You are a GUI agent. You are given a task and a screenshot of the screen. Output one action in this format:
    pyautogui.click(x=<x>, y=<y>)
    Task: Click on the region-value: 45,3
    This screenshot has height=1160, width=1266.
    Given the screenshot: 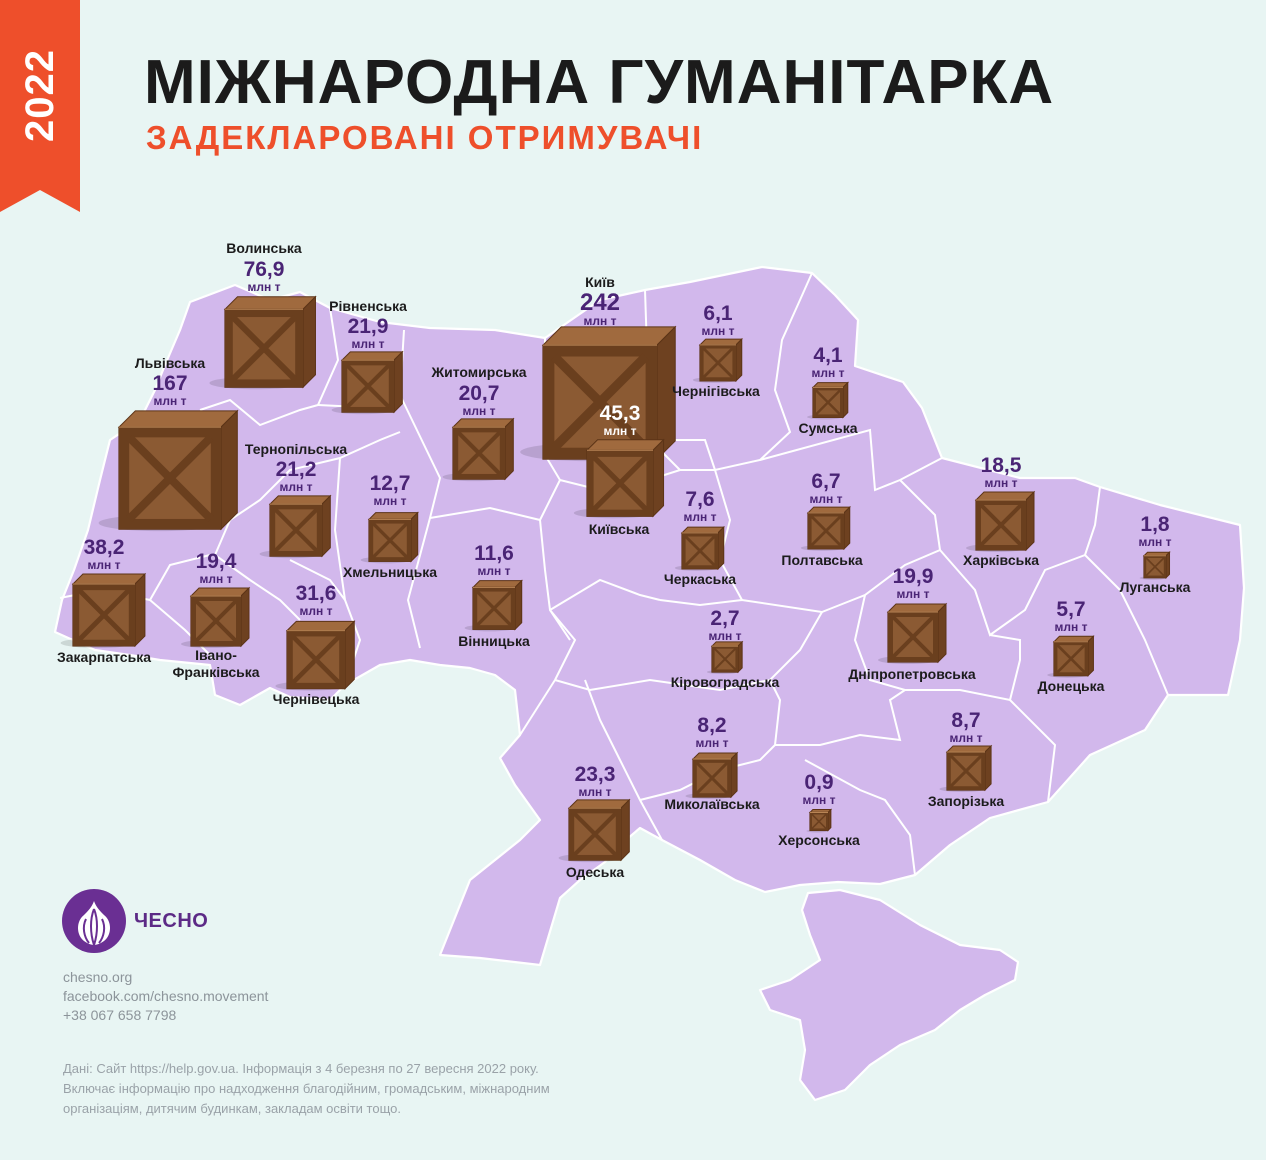 What is the action you would take?
    pyautogui.click(x=620, y=413)
    